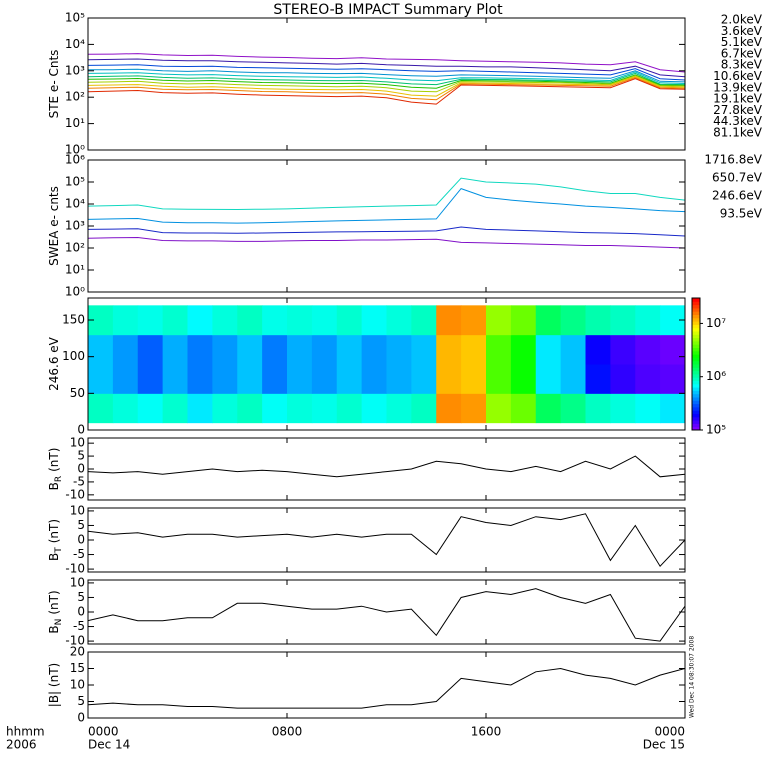 The image size is (780, 780). I want to click on date-label: Dec 15, so click(664, 745).